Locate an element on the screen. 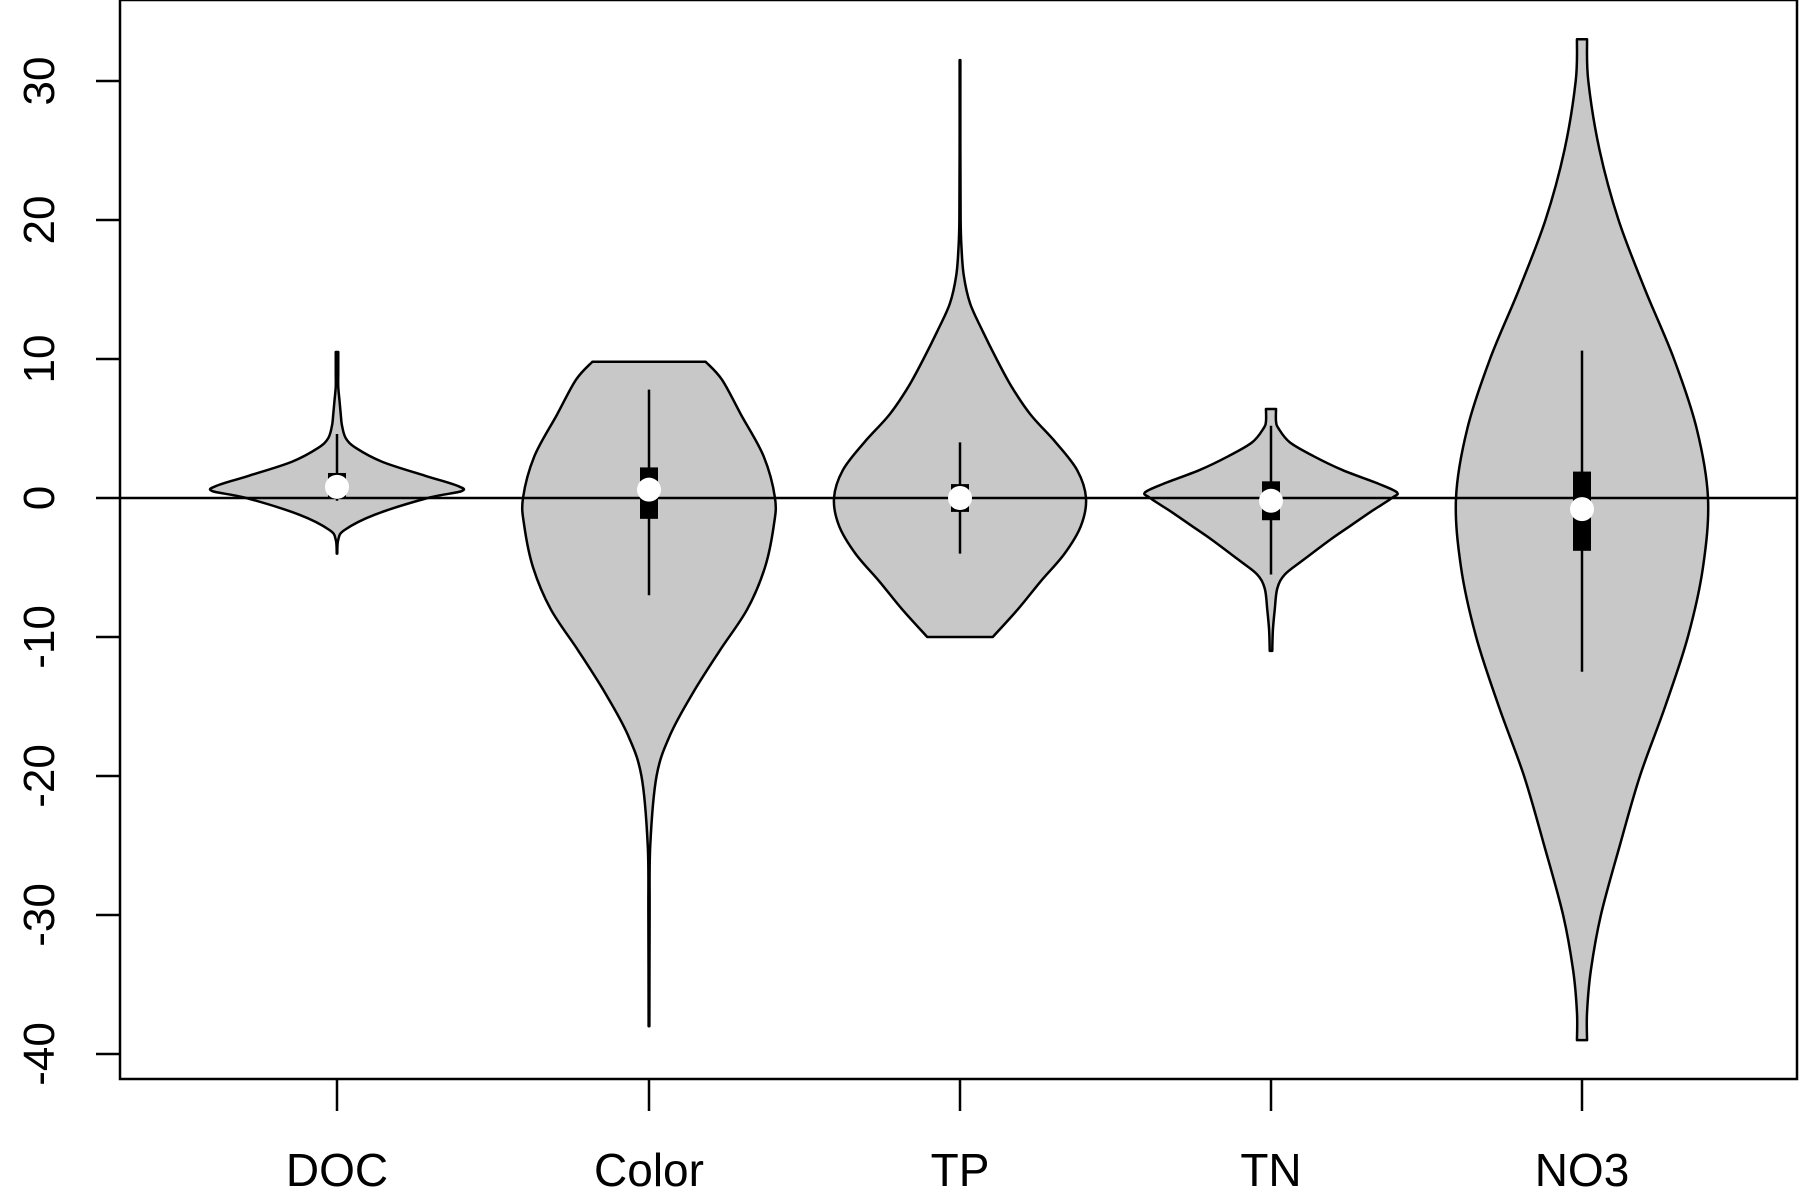 The image size is (1800, 1200). x-tick-label-doc: DOC is located at coordinates (337, 1170).